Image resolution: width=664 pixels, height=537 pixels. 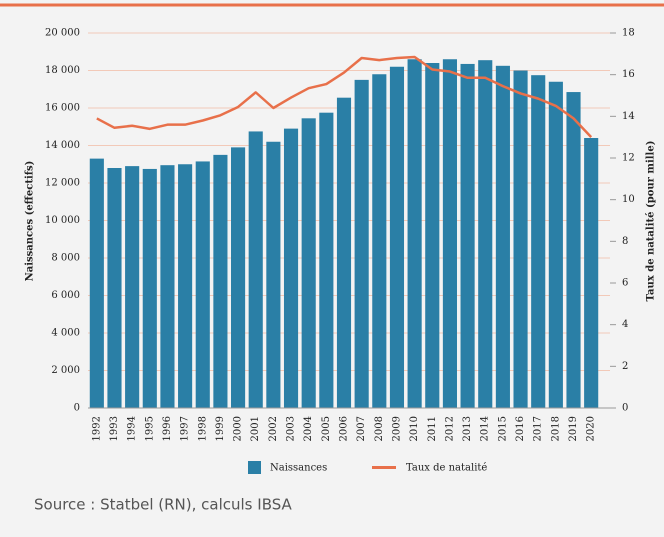 What do you see at coordinates (628, 74) in the screenshot?
I see `y2-tick-label: 16` at bounding box center [628, 74].